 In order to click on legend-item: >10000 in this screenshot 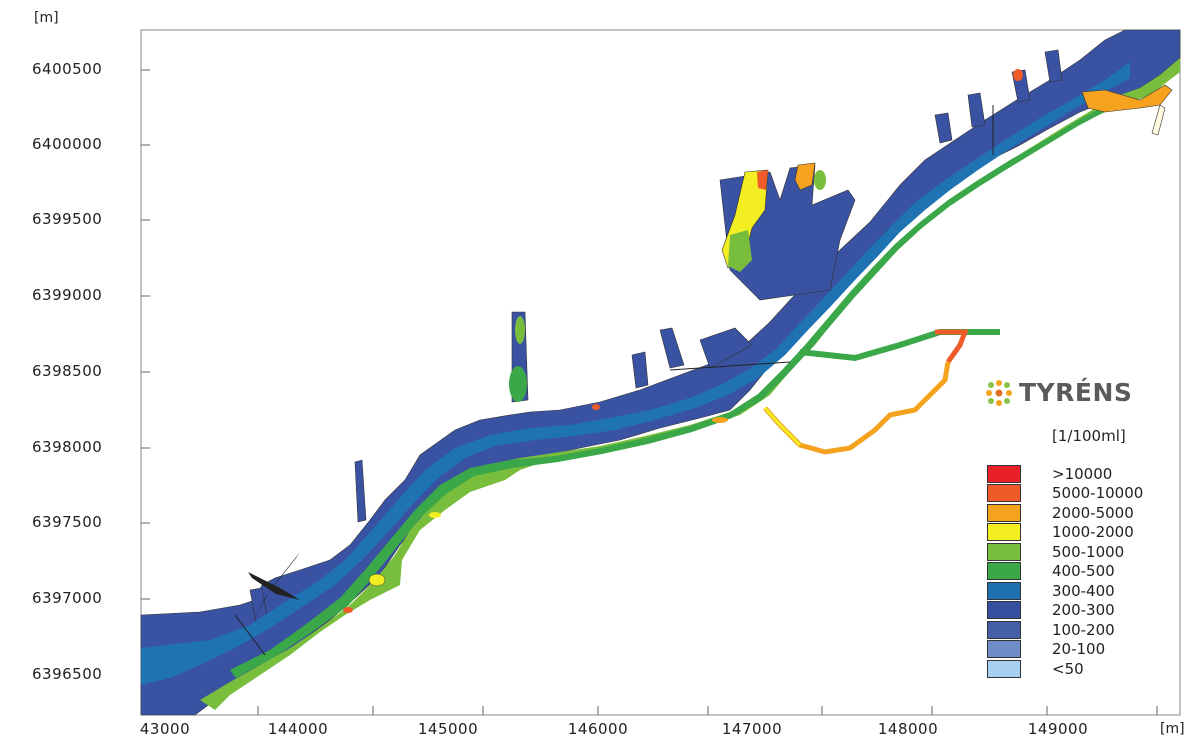, I will do `click(1065, 474)`.